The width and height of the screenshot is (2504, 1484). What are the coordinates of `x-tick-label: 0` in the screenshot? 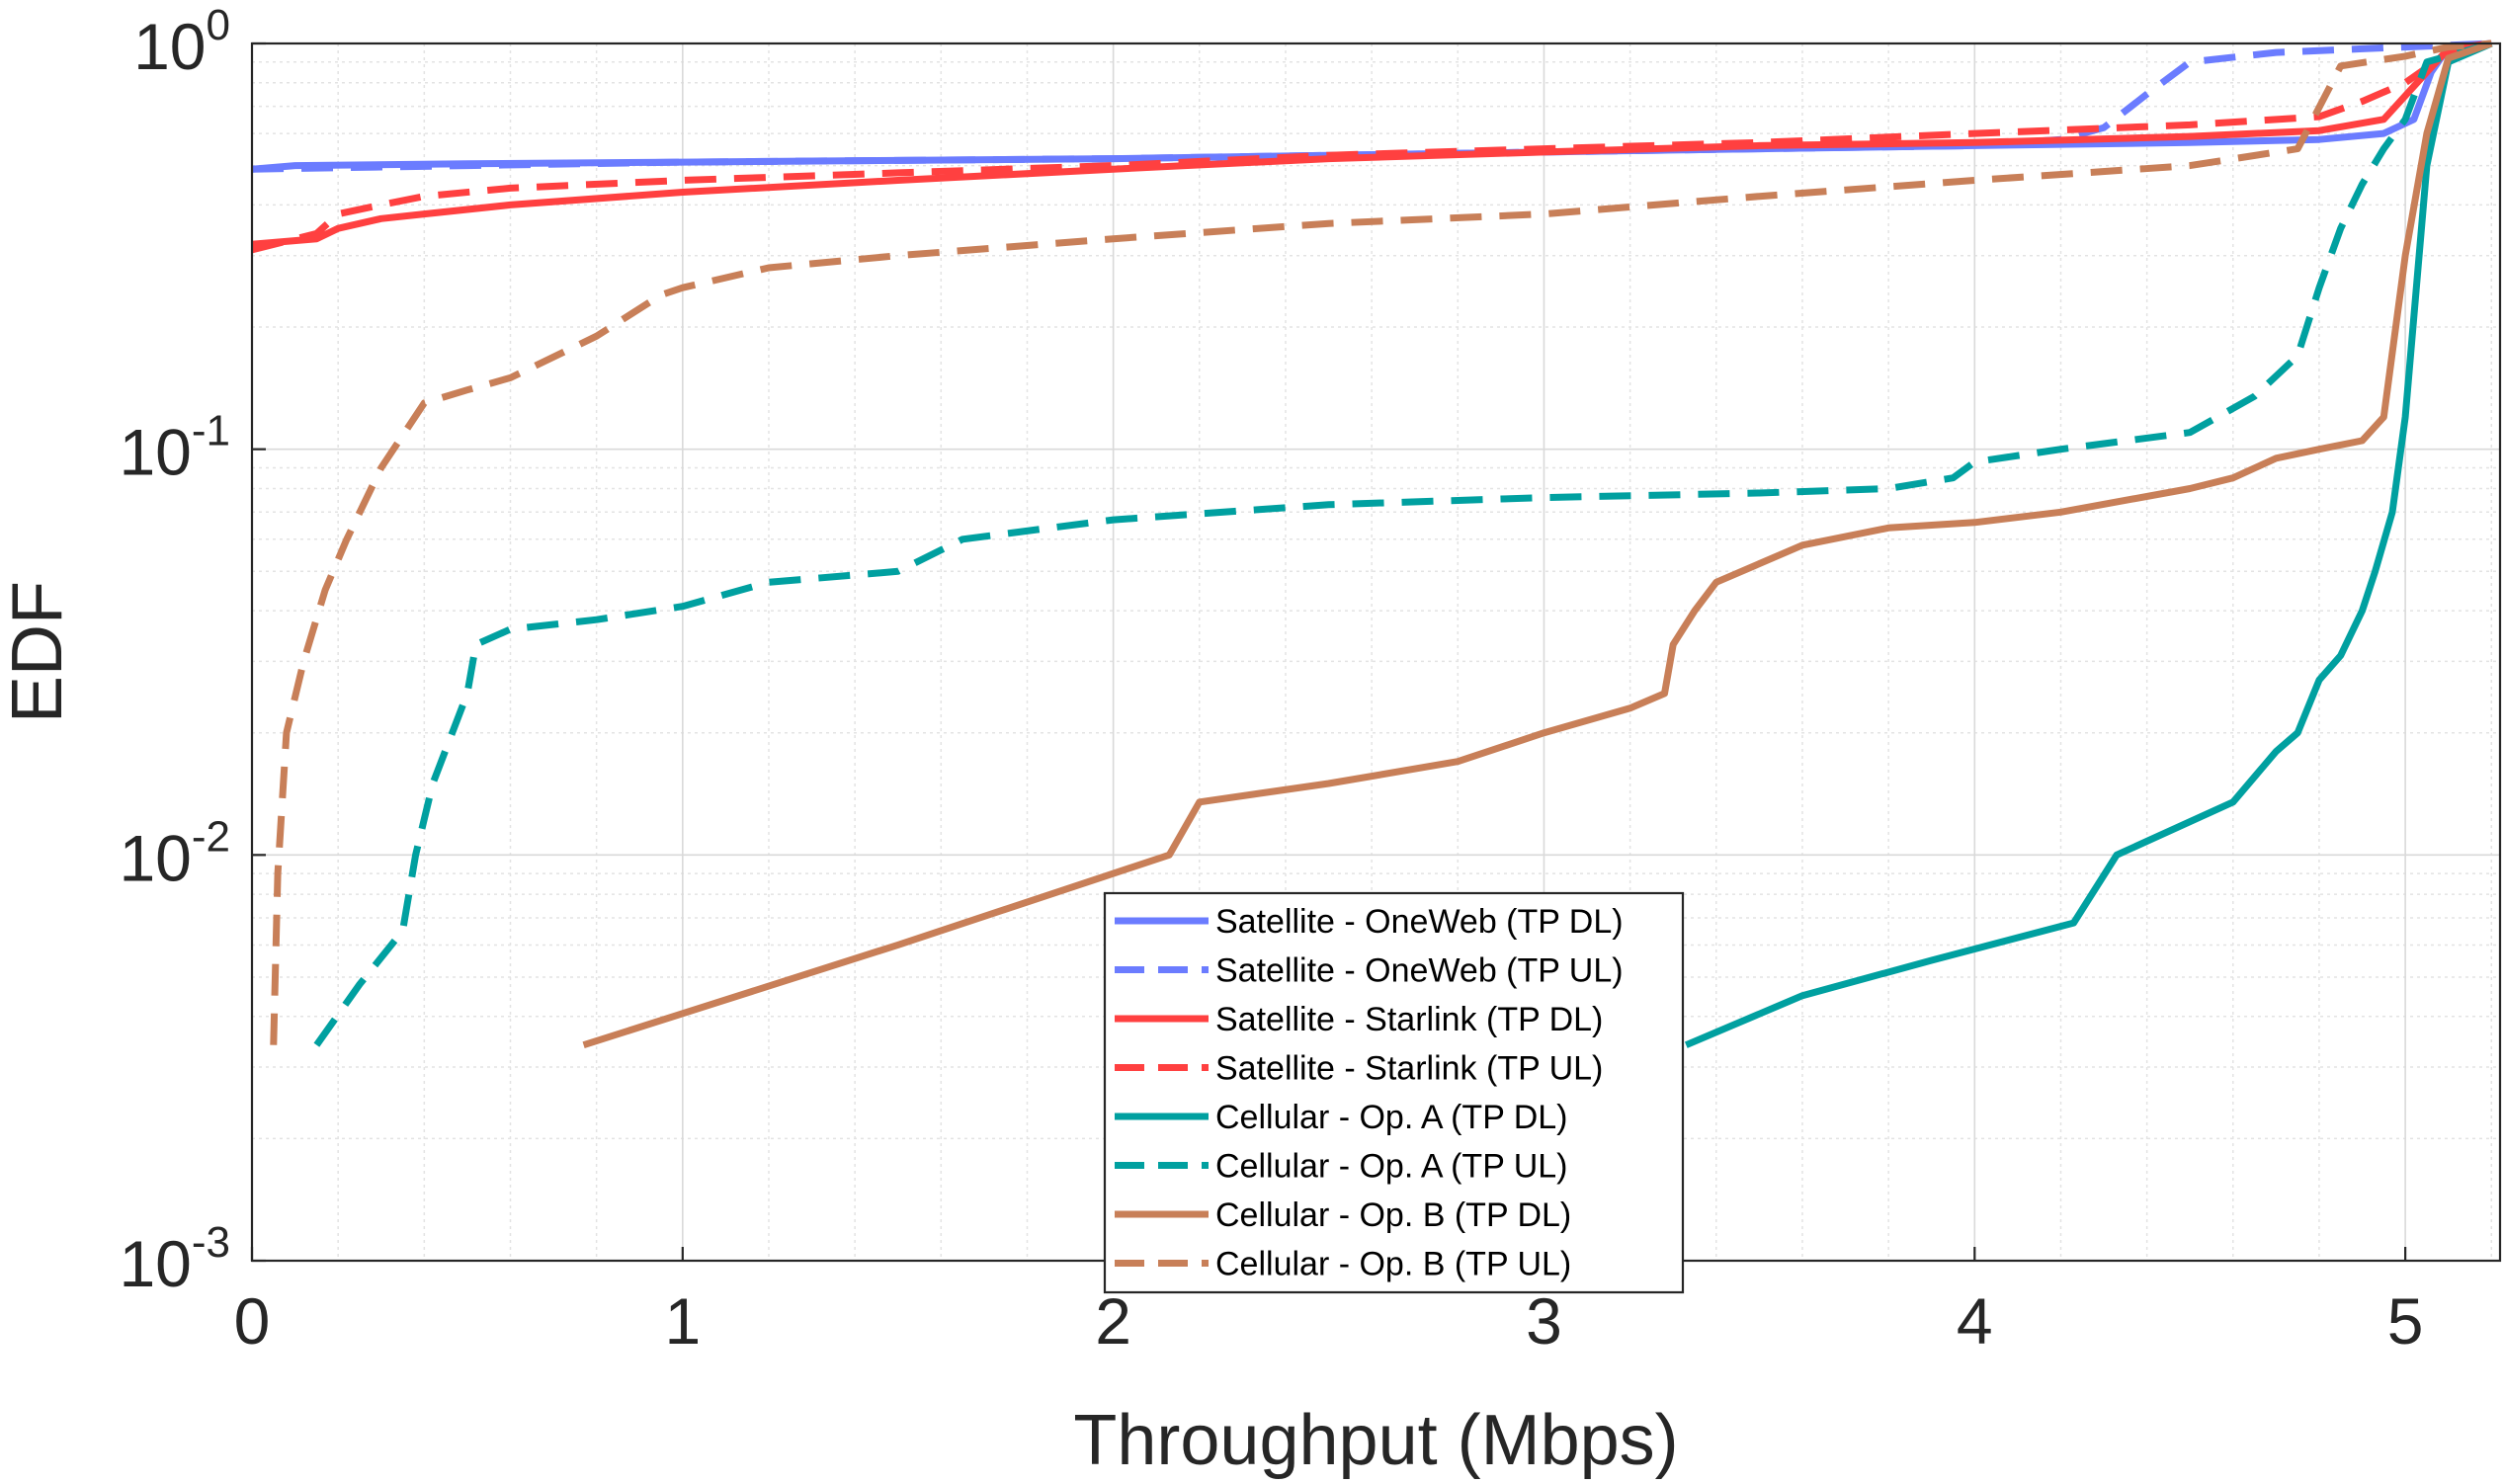 It's located at (253, 1321).